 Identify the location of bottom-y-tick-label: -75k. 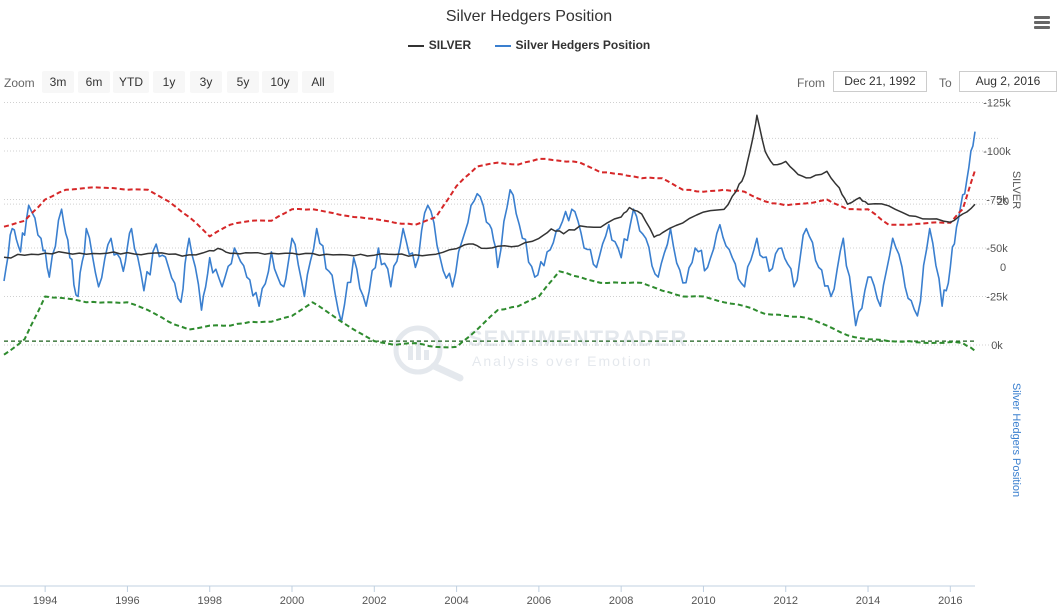
(997, 201).